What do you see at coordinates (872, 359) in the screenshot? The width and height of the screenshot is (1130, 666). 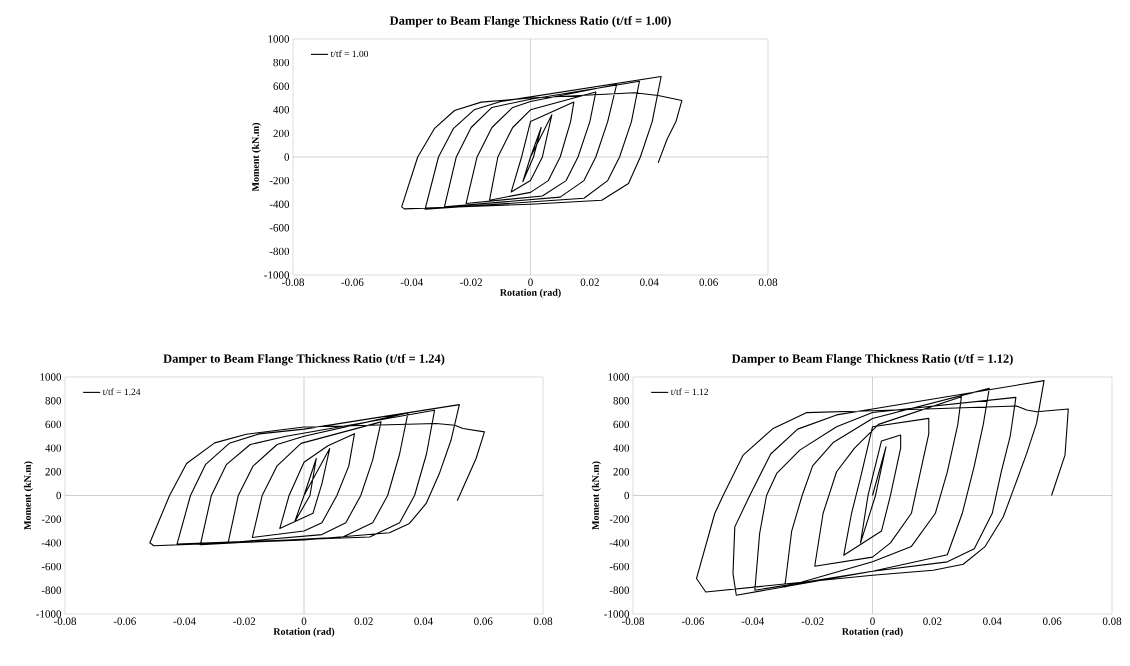 I see `chart-title: Damper to Beam Flange Thickness Ratio (t/tf = 1.12)` at bounding box center [872, 359].